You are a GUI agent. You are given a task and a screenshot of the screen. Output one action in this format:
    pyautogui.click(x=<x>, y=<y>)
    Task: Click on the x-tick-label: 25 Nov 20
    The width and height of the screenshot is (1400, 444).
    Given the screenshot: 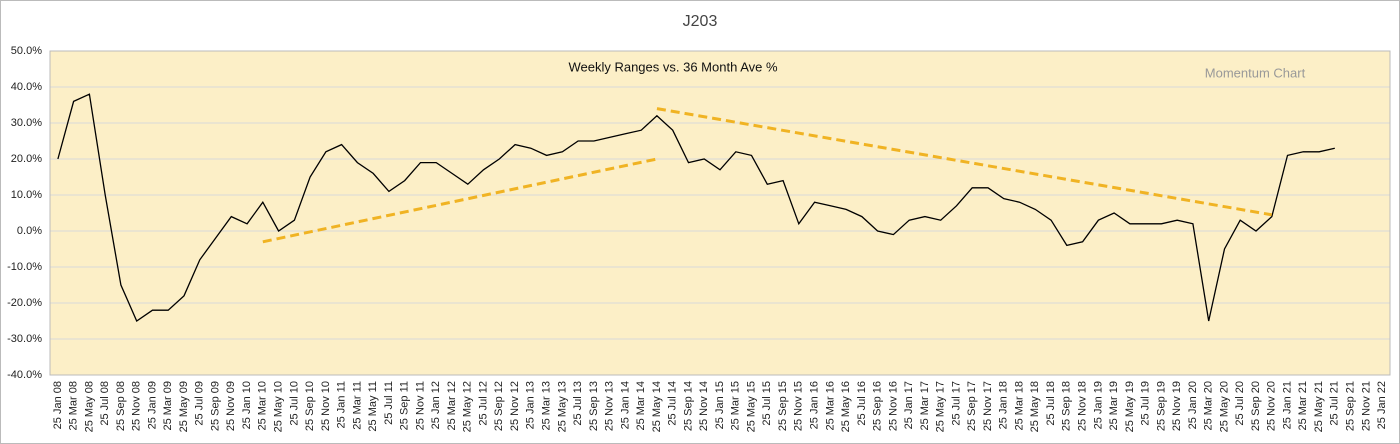 What is the action you would take?
    pyautogui.click(x=1272, y=406)
    